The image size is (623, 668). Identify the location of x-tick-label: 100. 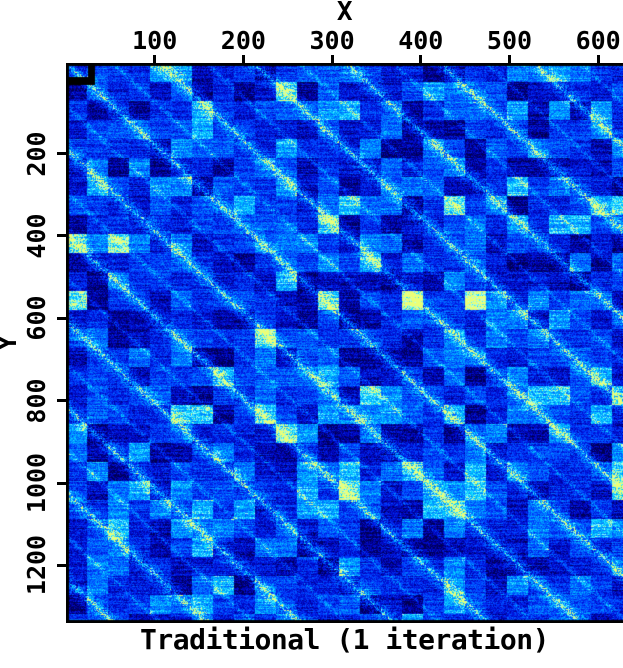
(155, 40).